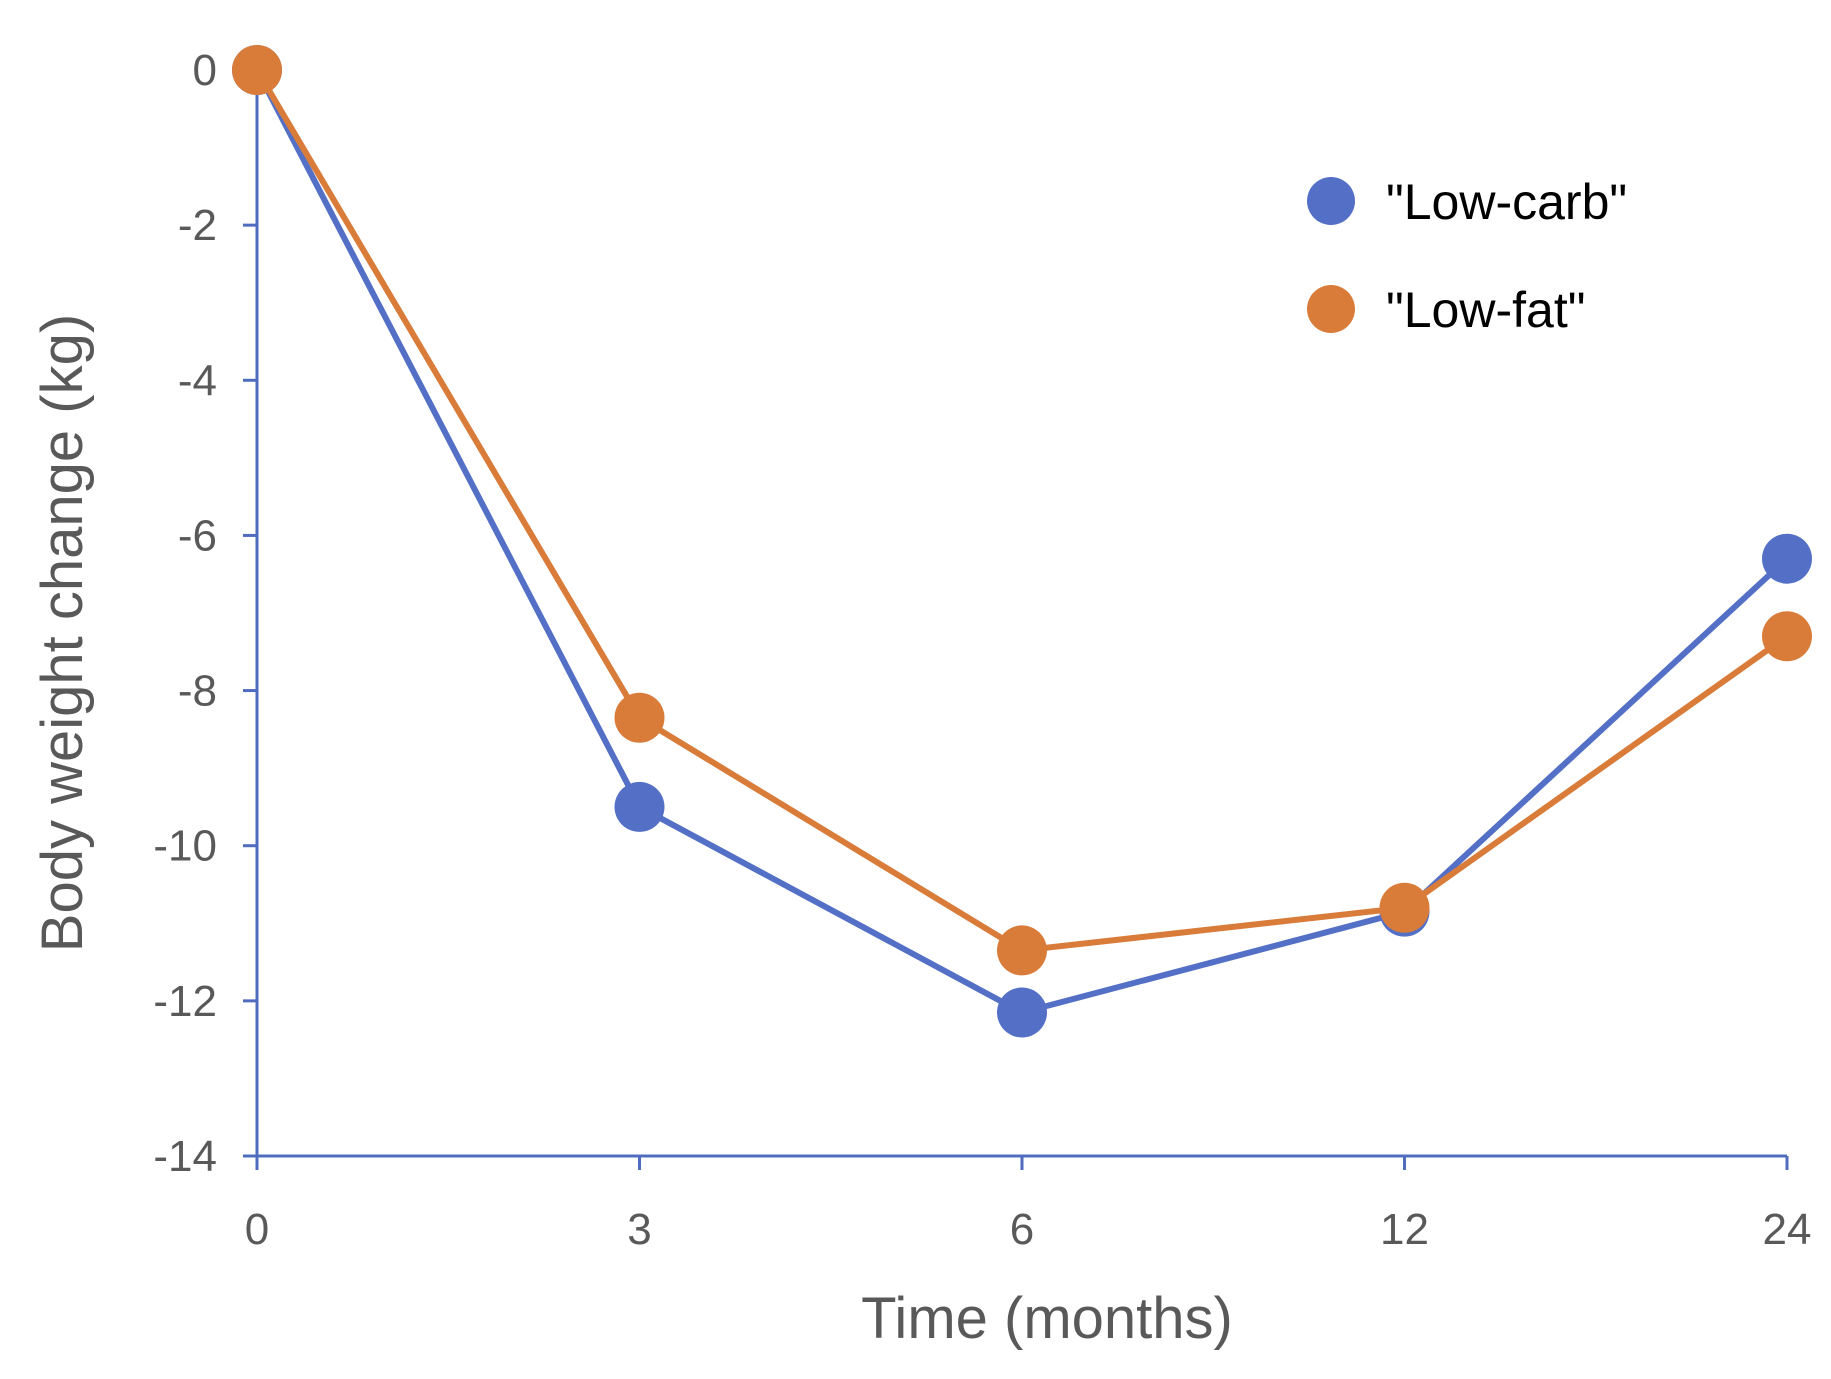  Describe the element at coordinates (197, 225) in the screenshot. I see `y-tick-label: -2` at that location.